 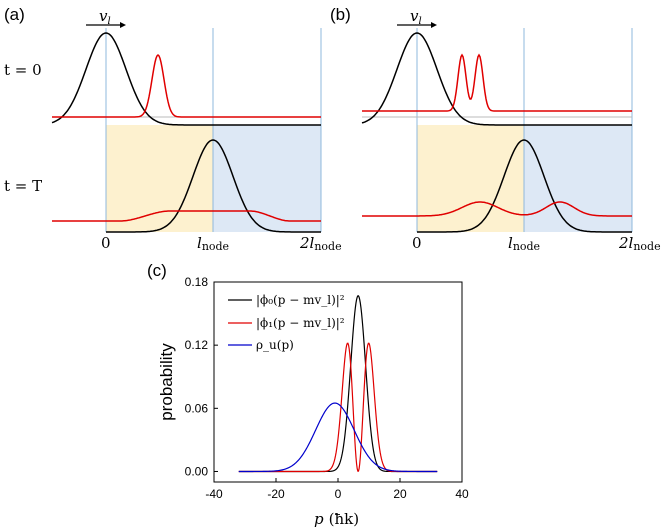 I want to click on panel-a-label: (a), so click(x=14, y=14).